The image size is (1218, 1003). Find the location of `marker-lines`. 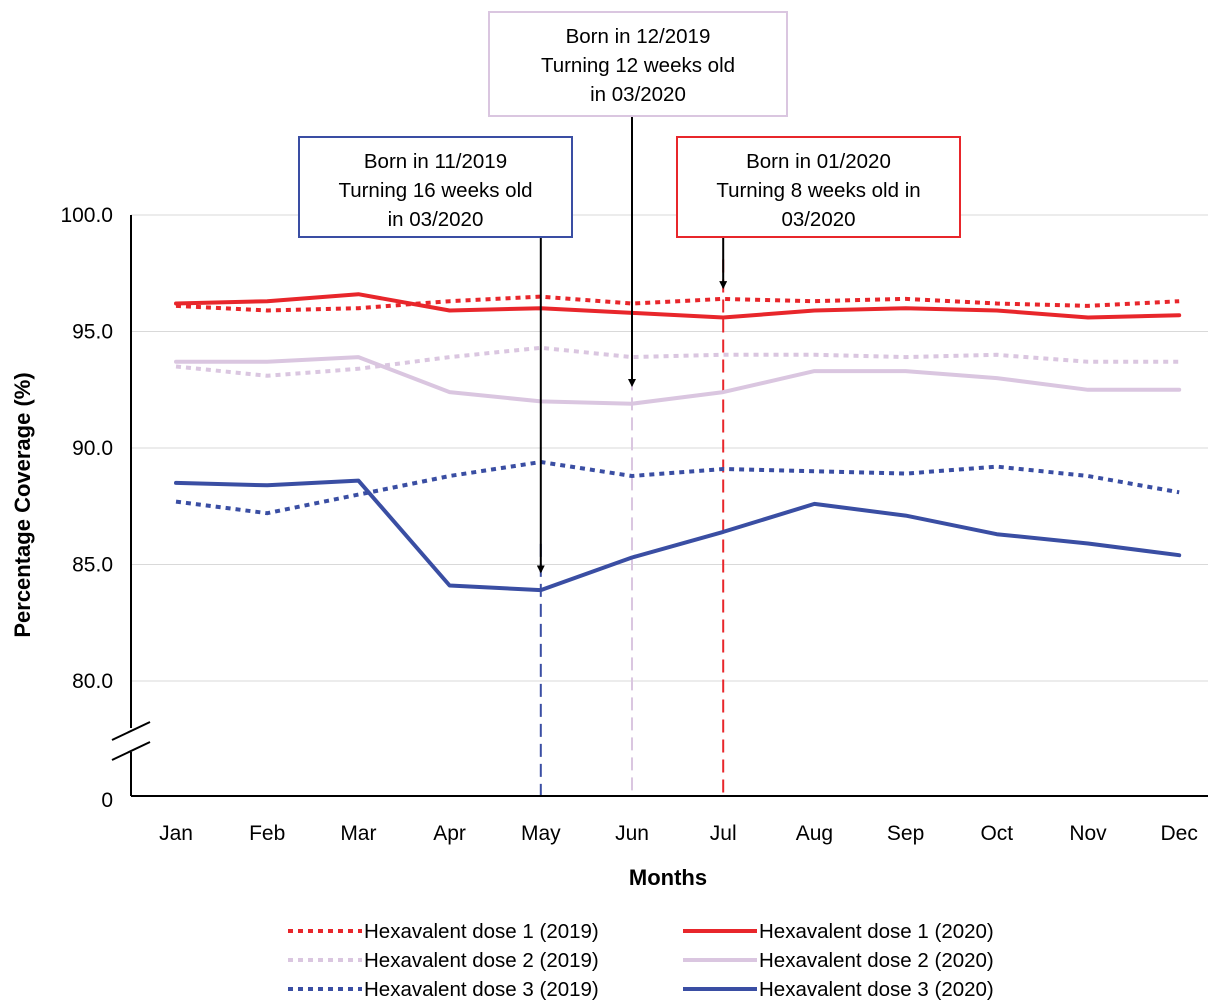

marker-lines is located at coordinates (632, 527).